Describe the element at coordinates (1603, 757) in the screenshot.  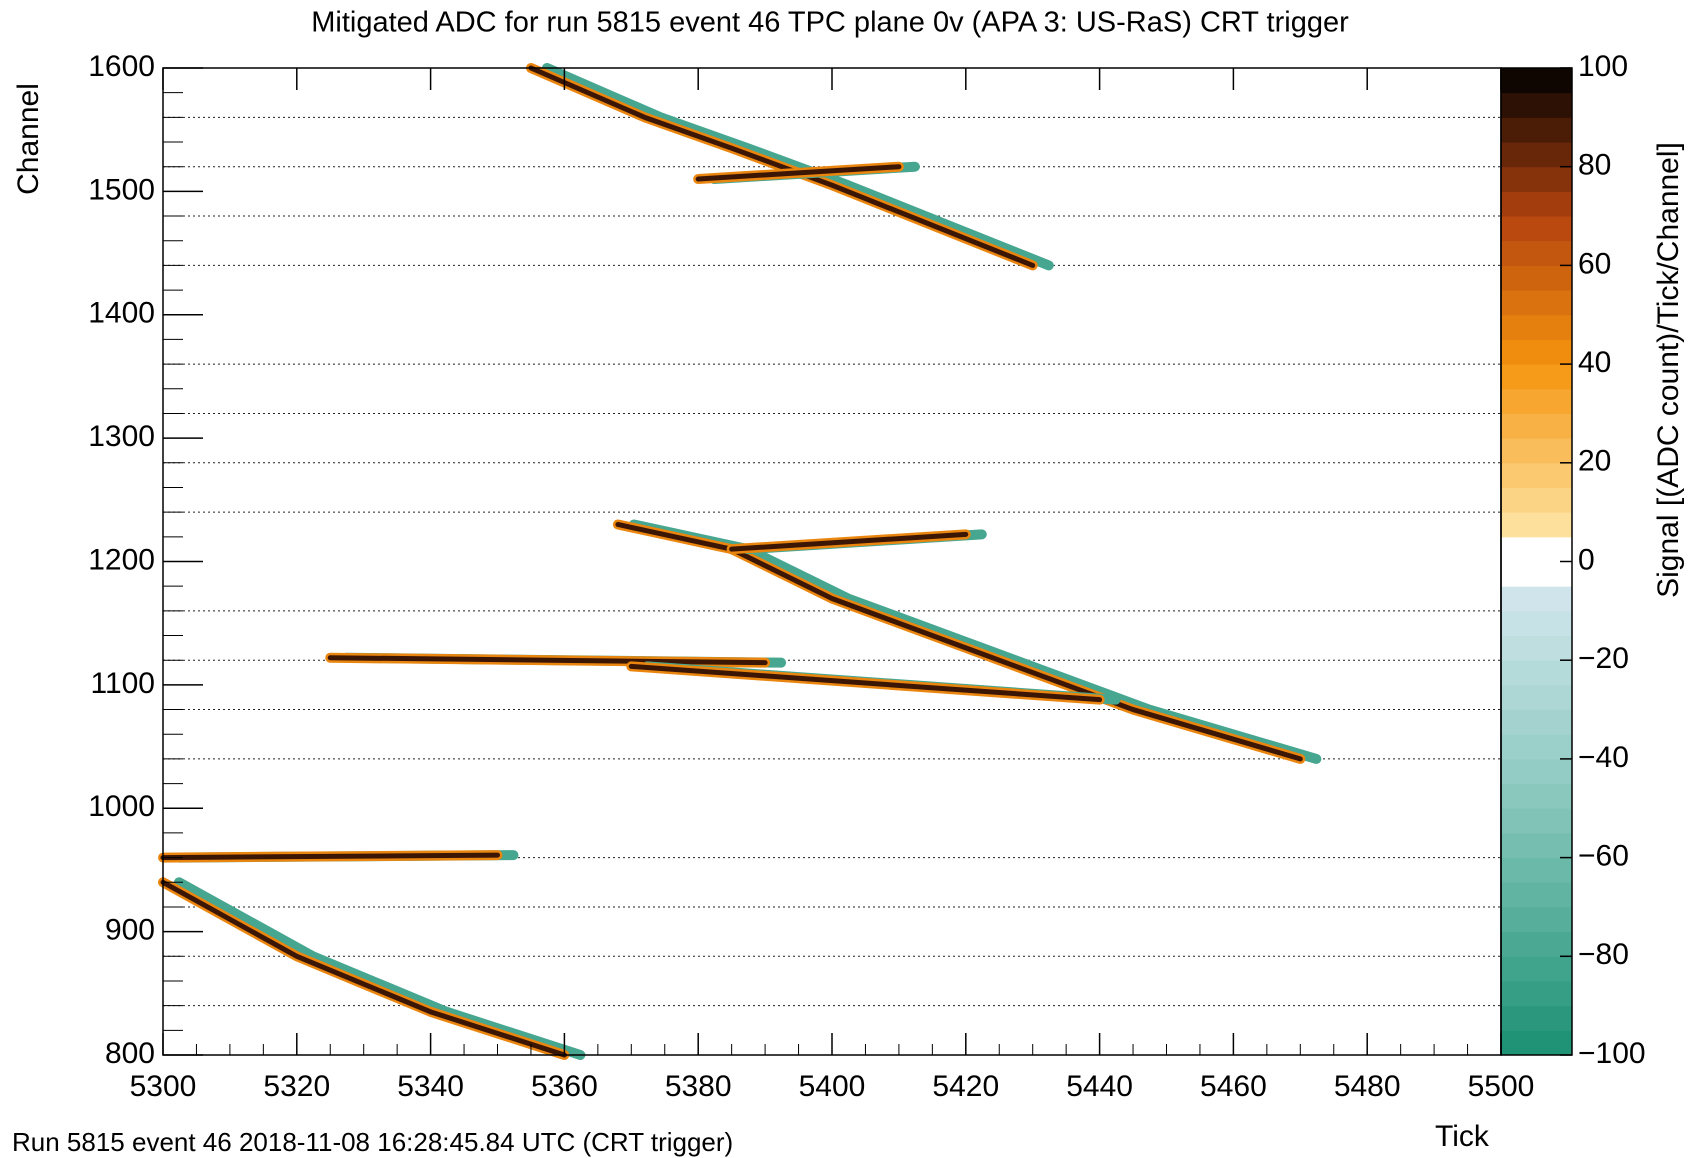
I see `z-tick-label: −40` at that location.